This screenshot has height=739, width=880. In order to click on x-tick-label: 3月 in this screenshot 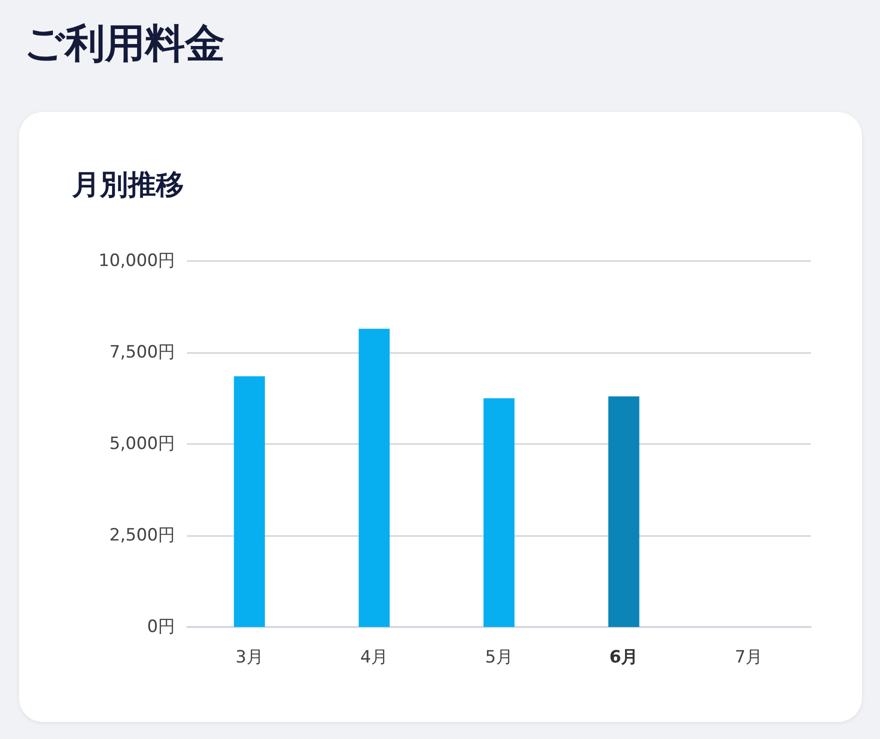, I will do `click(249, 658)`.